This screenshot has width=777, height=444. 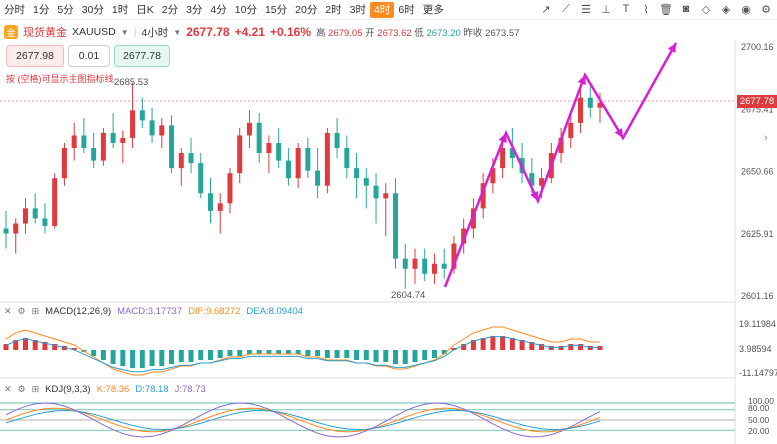 I want to click on price-axis-label: 2700.16, so click(x=757, y=47).